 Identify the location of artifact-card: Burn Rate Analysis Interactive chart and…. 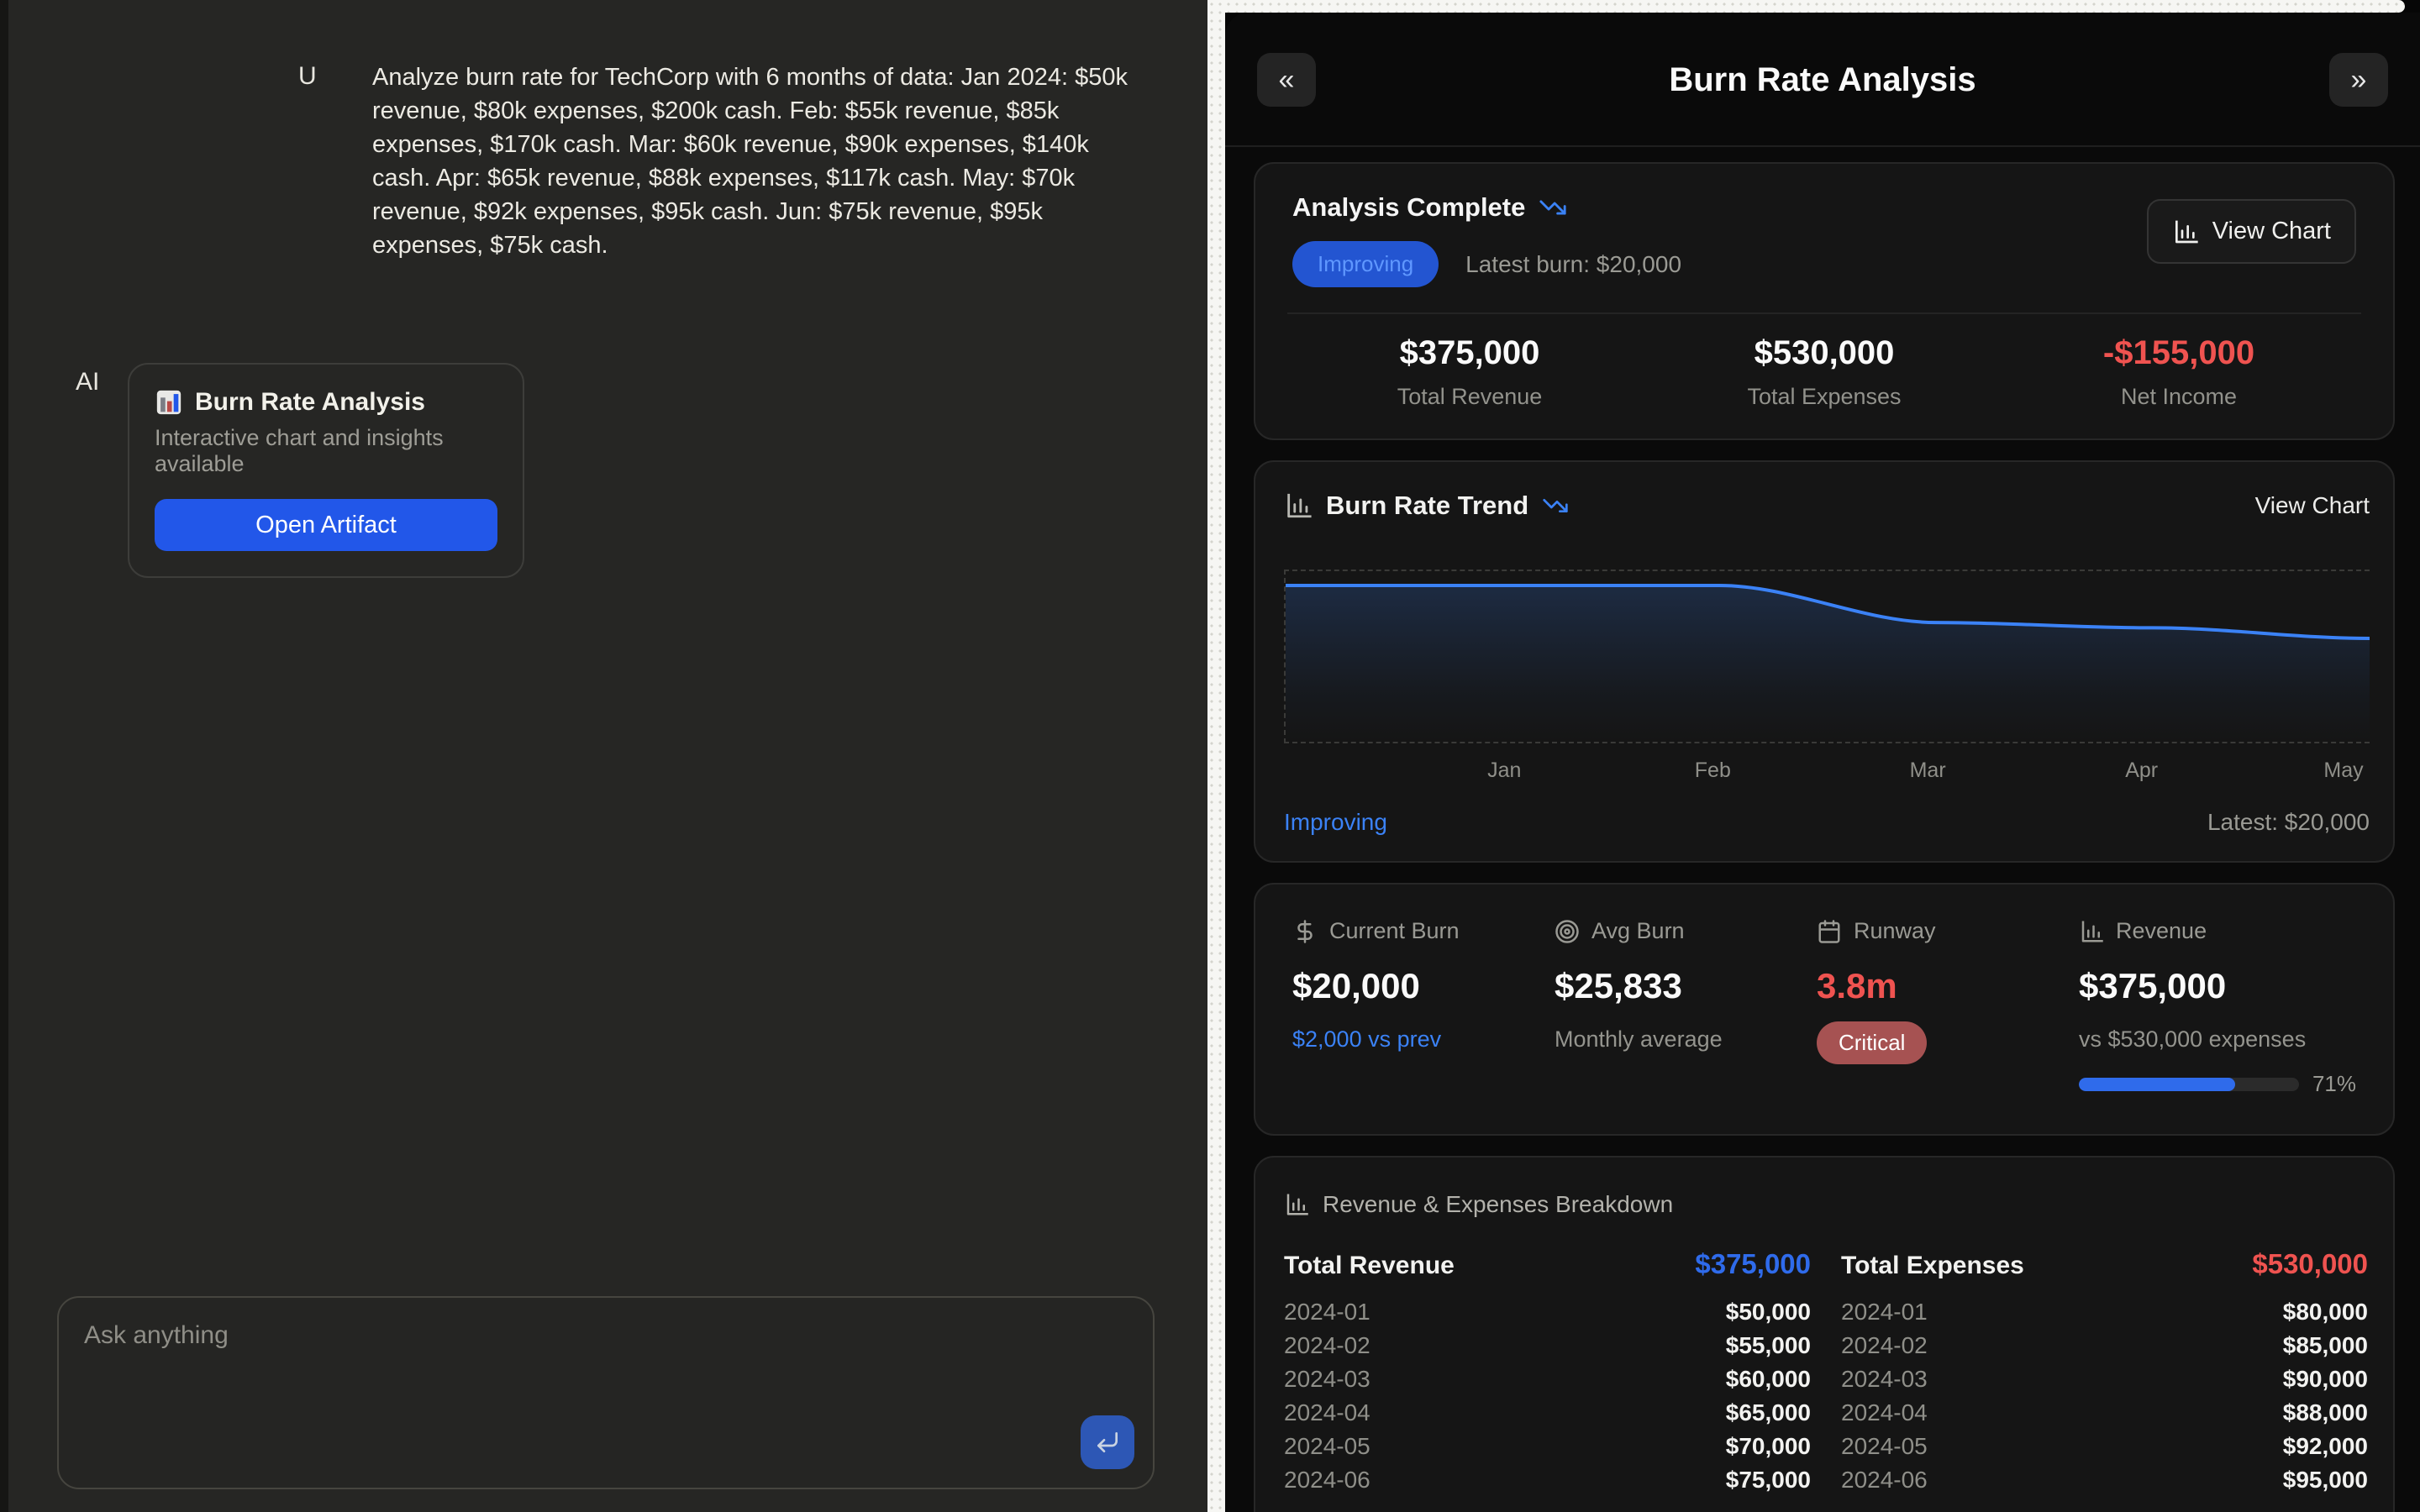
(326, 470).